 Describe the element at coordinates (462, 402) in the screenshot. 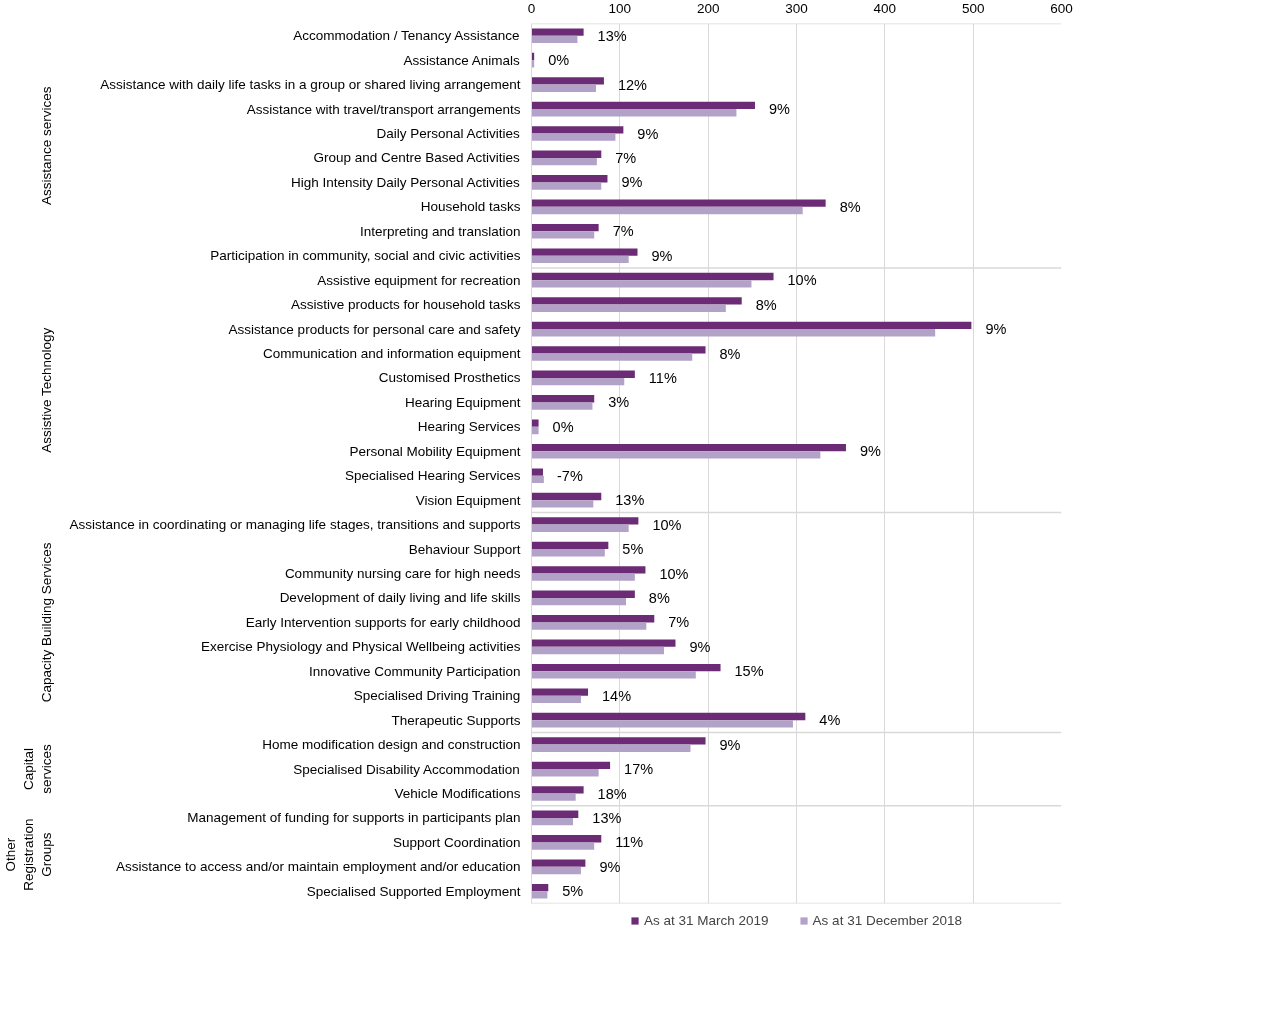

I see `y-tick-label: Hearing Equipment` at that location.